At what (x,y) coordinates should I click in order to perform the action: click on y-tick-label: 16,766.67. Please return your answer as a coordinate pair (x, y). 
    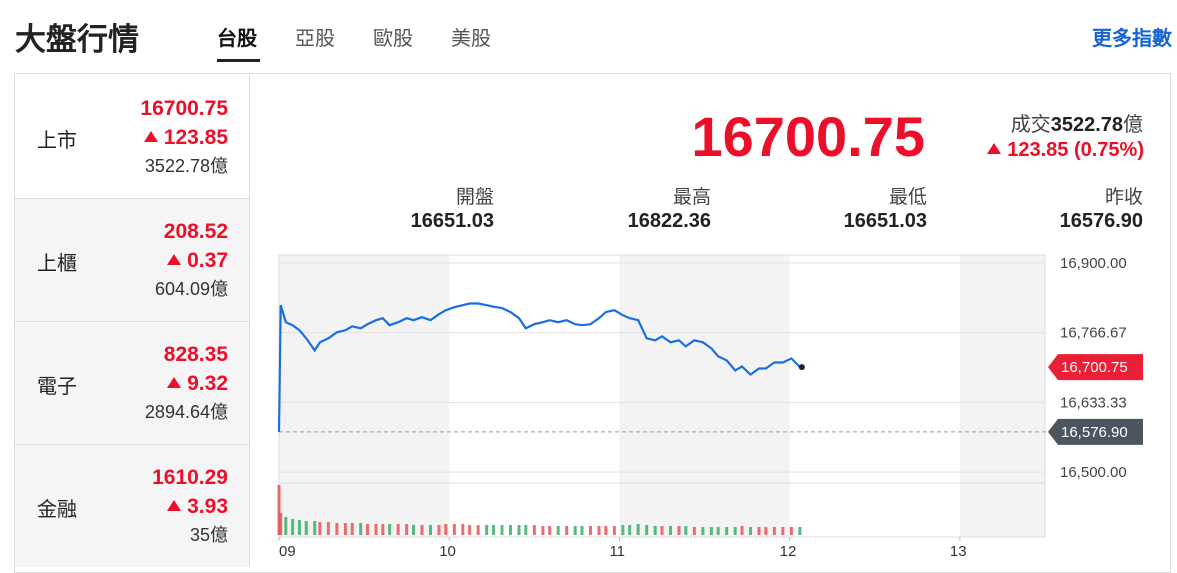
    Looking at the image, I should click on (1093, 333).